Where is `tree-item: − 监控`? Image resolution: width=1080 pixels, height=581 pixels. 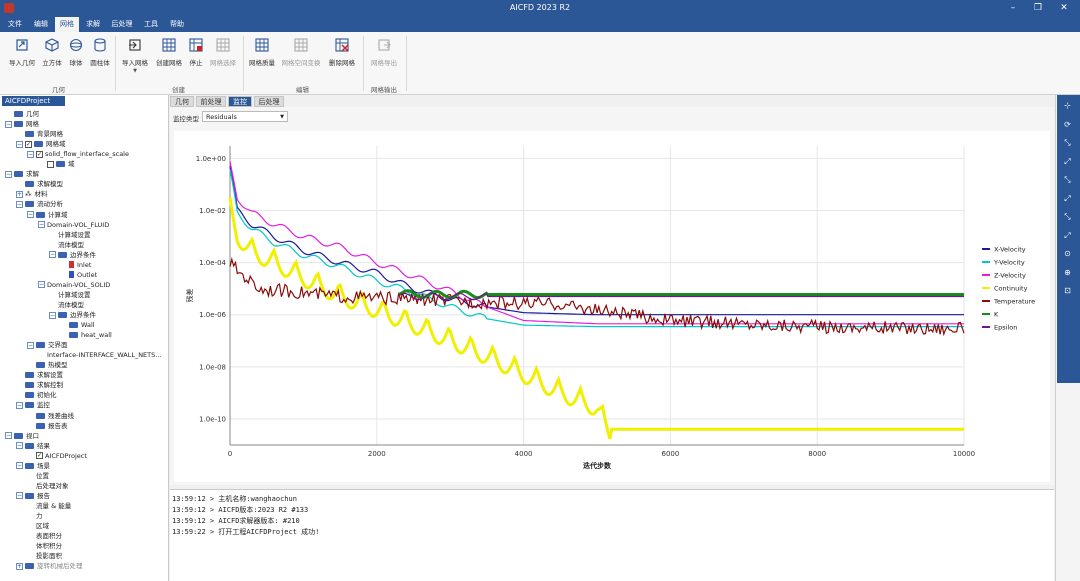 tree-item: − 监控 is located at coordinates (33, 405).